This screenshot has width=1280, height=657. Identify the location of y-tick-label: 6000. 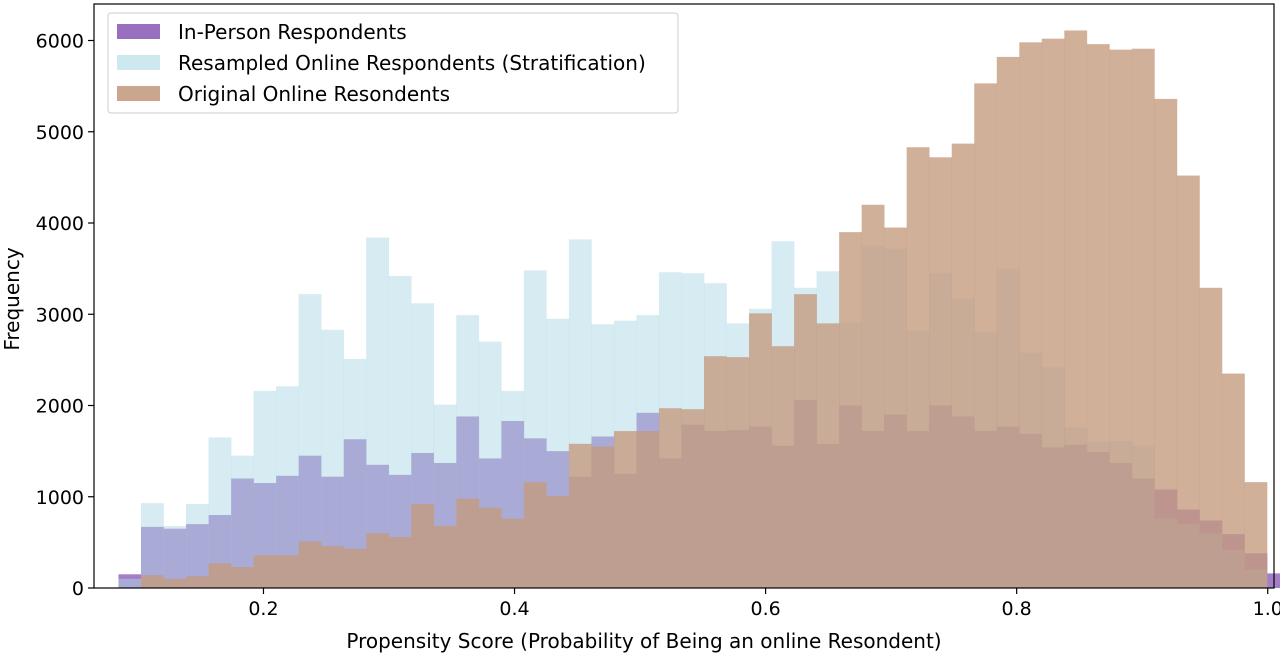
(60, 42).